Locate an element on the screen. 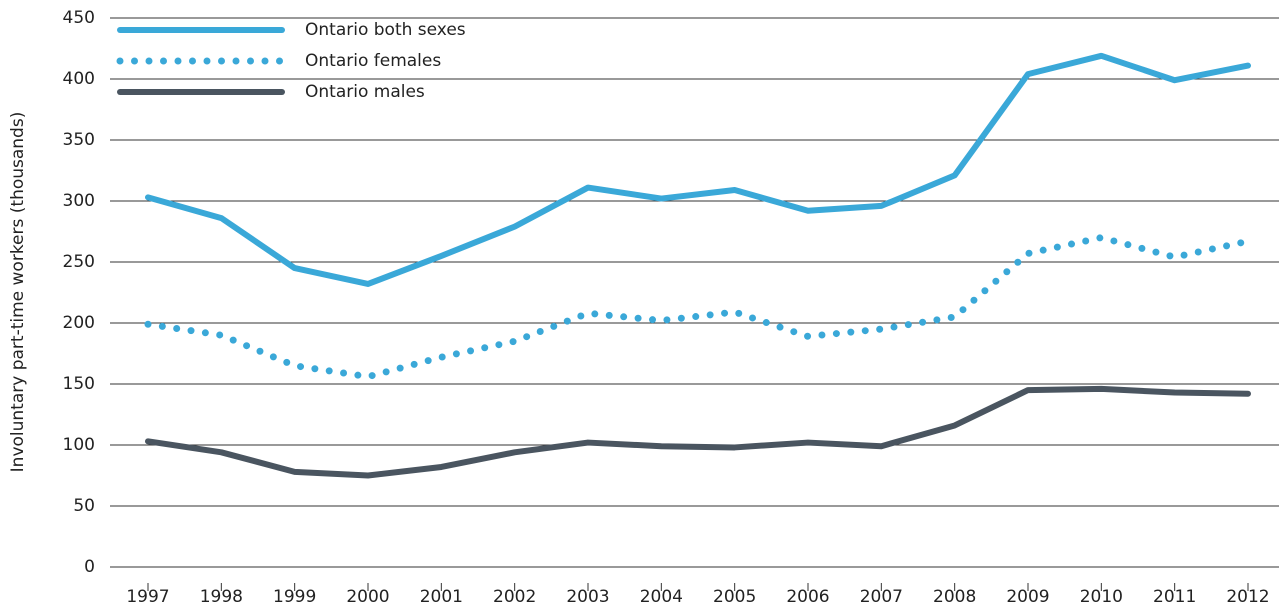  legend-label: Ontario males is located at coordinates (365, 92).